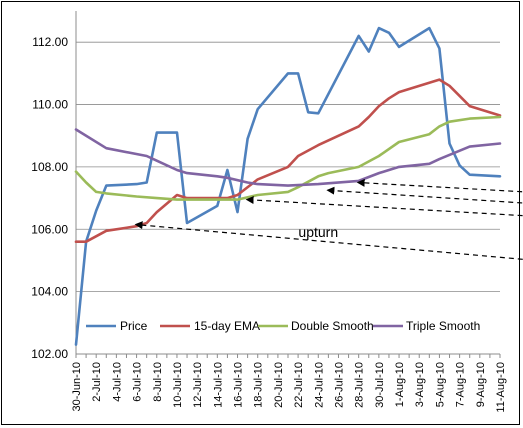 This screenshot has width=523, height=428. Describe the element at coordinates (328, 219) in the screenshot. I see `annotations: upturn` at that location.